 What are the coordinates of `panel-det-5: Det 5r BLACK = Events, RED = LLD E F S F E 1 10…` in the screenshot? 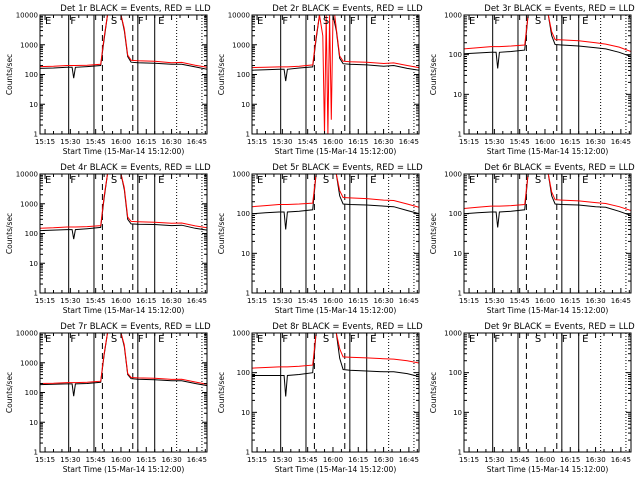 It's located at (320, 239).